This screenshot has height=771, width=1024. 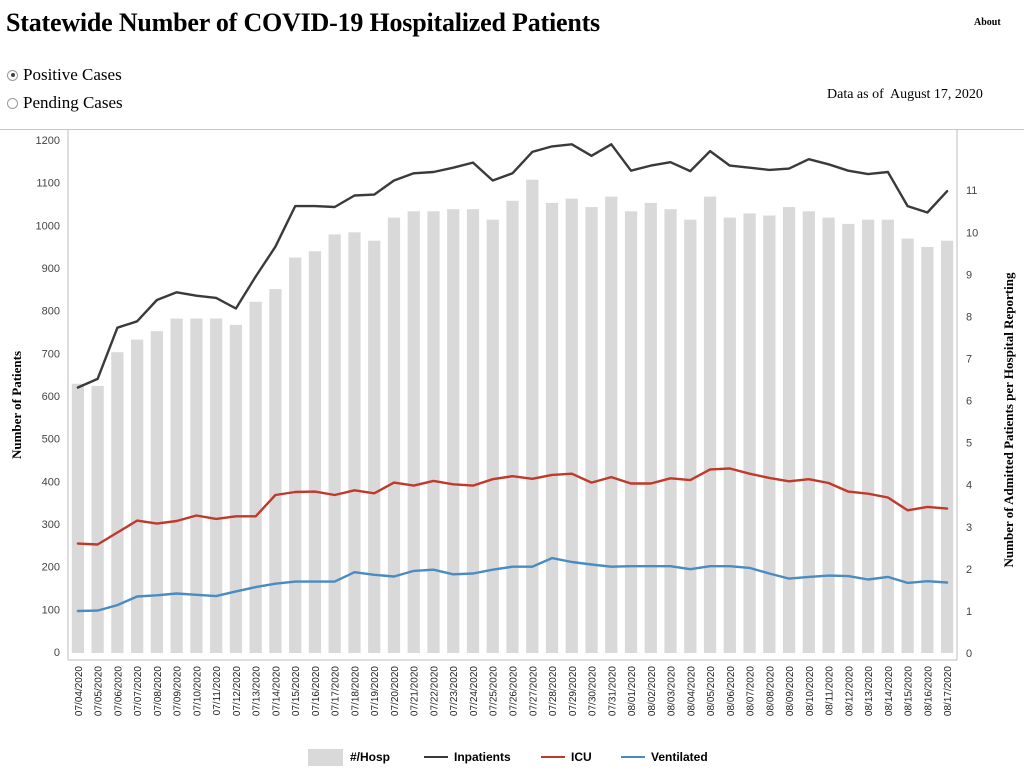 I want to click on x-tick-label: 07/06/2020, so click(x=118, y=691).